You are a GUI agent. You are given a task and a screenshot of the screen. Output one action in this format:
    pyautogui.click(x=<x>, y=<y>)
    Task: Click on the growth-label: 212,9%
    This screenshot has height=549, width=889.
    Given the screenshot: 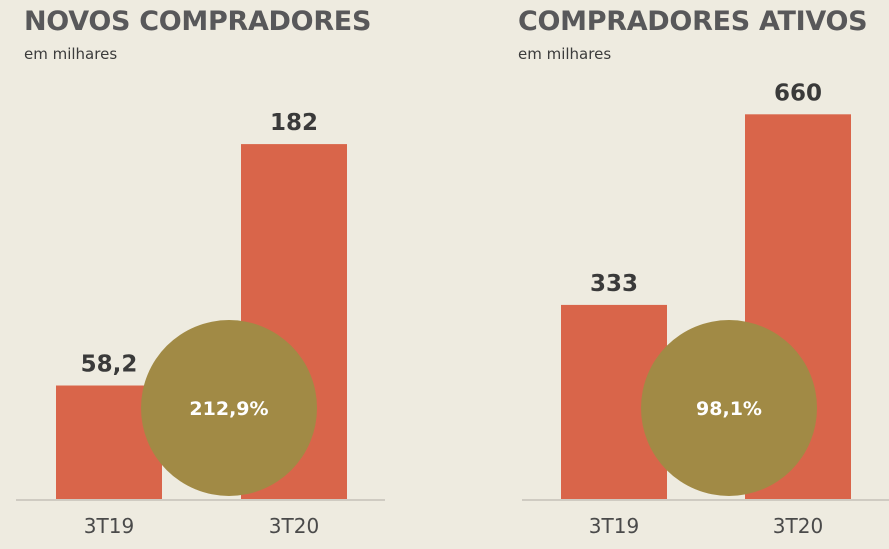 What is the action you would take?
    pyautogui.click(x=228, y=409)
    